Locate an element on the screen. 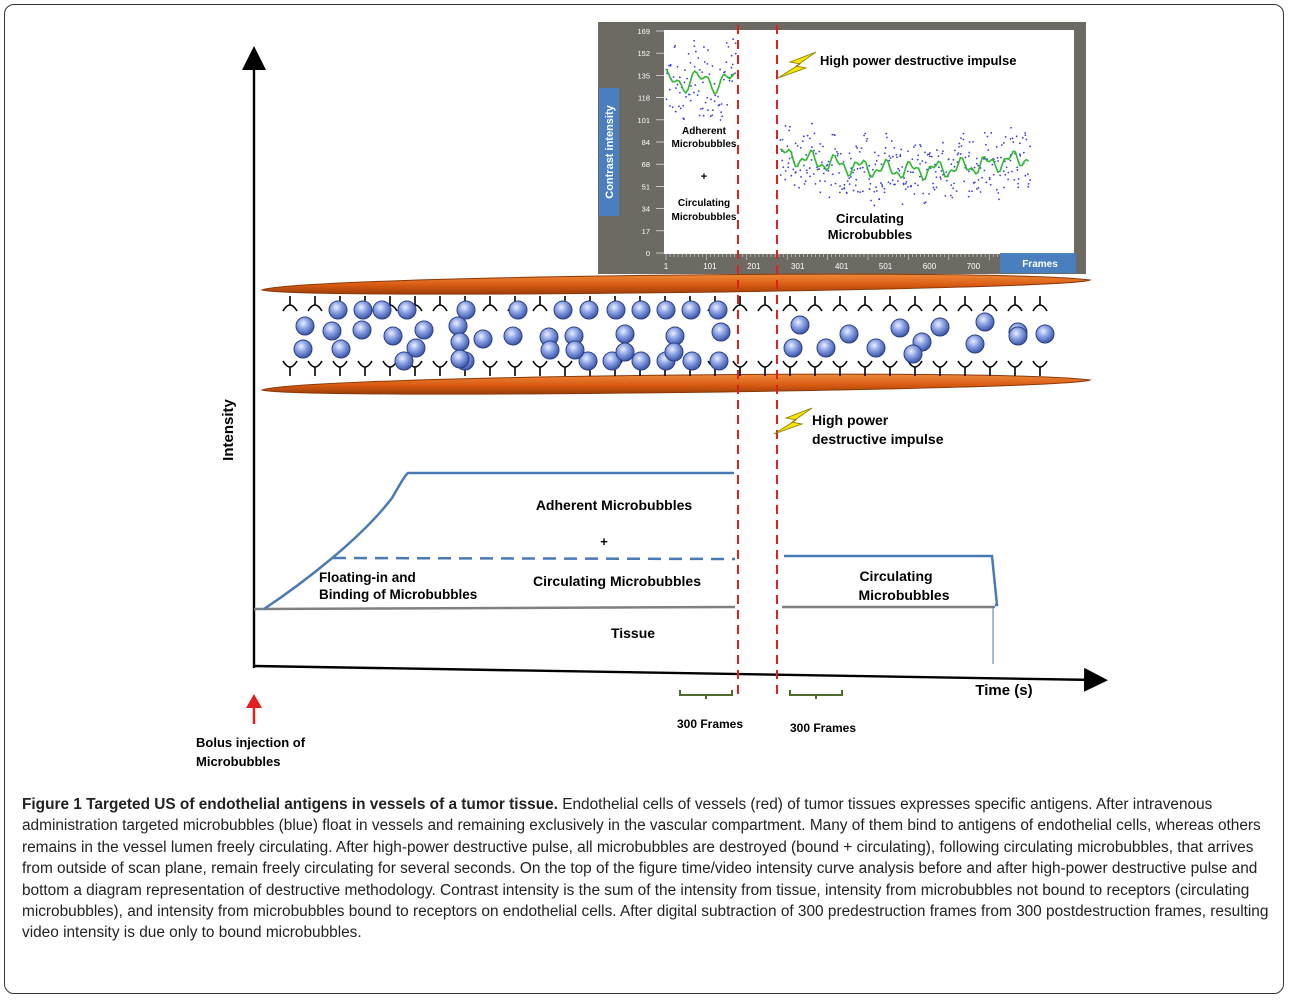 The image size is (1290, 1000). inset-x-label-box is located at coordinates (1038, 263).